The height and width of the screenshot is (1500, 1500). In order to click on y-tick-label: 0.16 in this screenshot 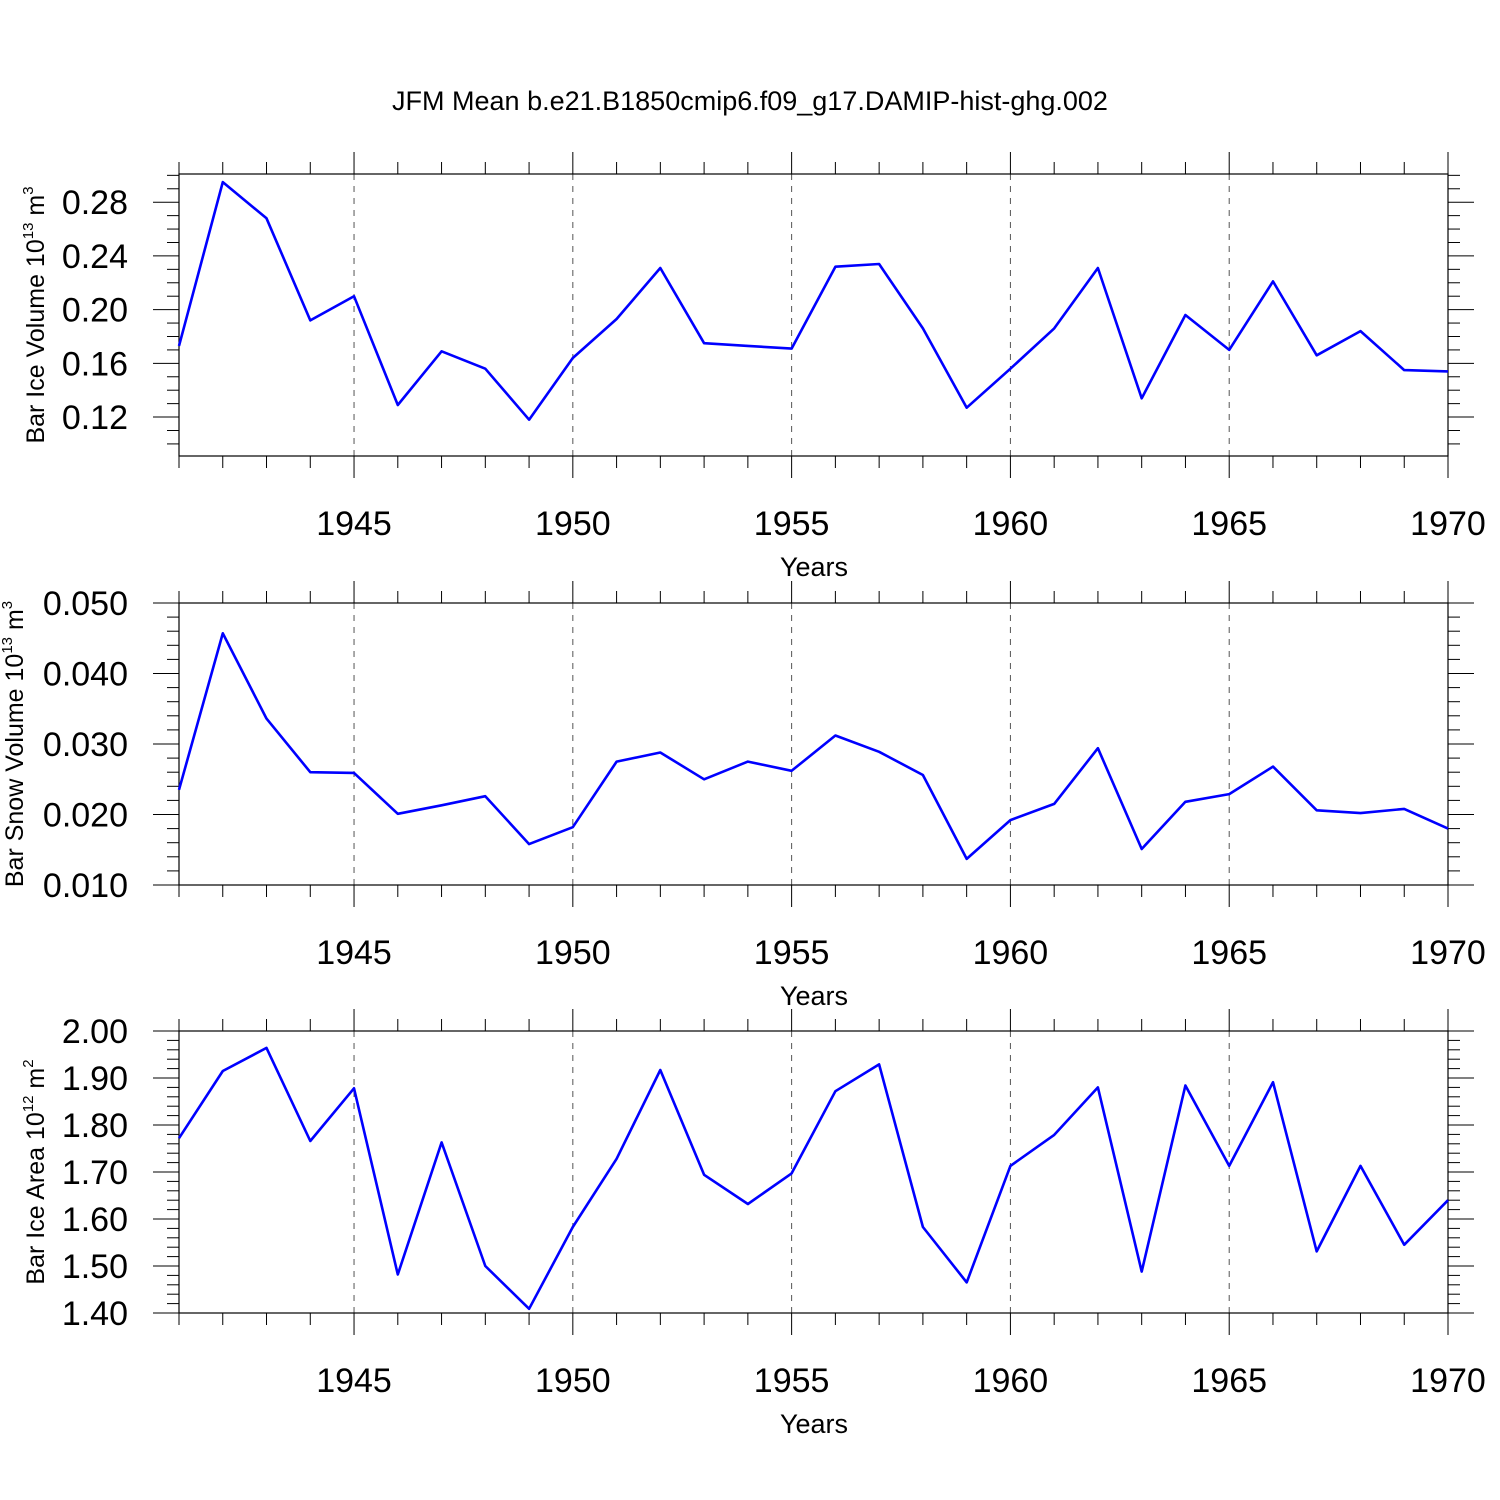, I will do `click(95, 364)`.